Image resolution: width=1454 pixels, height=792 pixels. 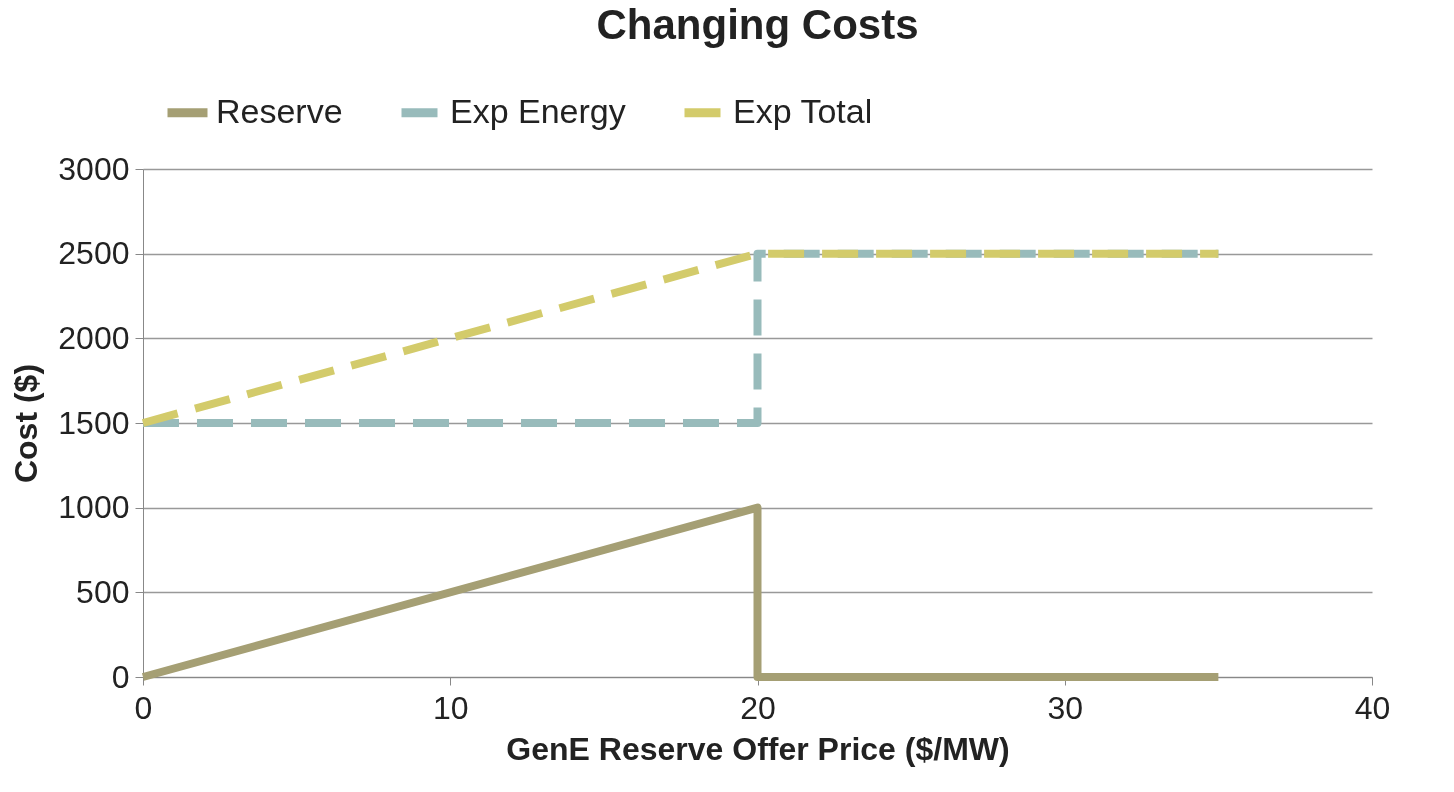 I want to click on x-axis-title: GenE Reserve Offer Price ($/MW), so click(x=758, y=748).